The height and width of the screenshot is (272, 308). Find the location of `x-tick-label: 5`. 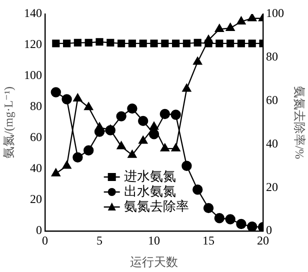

x-tick-label: 5 is located at coordinates (99, 240).